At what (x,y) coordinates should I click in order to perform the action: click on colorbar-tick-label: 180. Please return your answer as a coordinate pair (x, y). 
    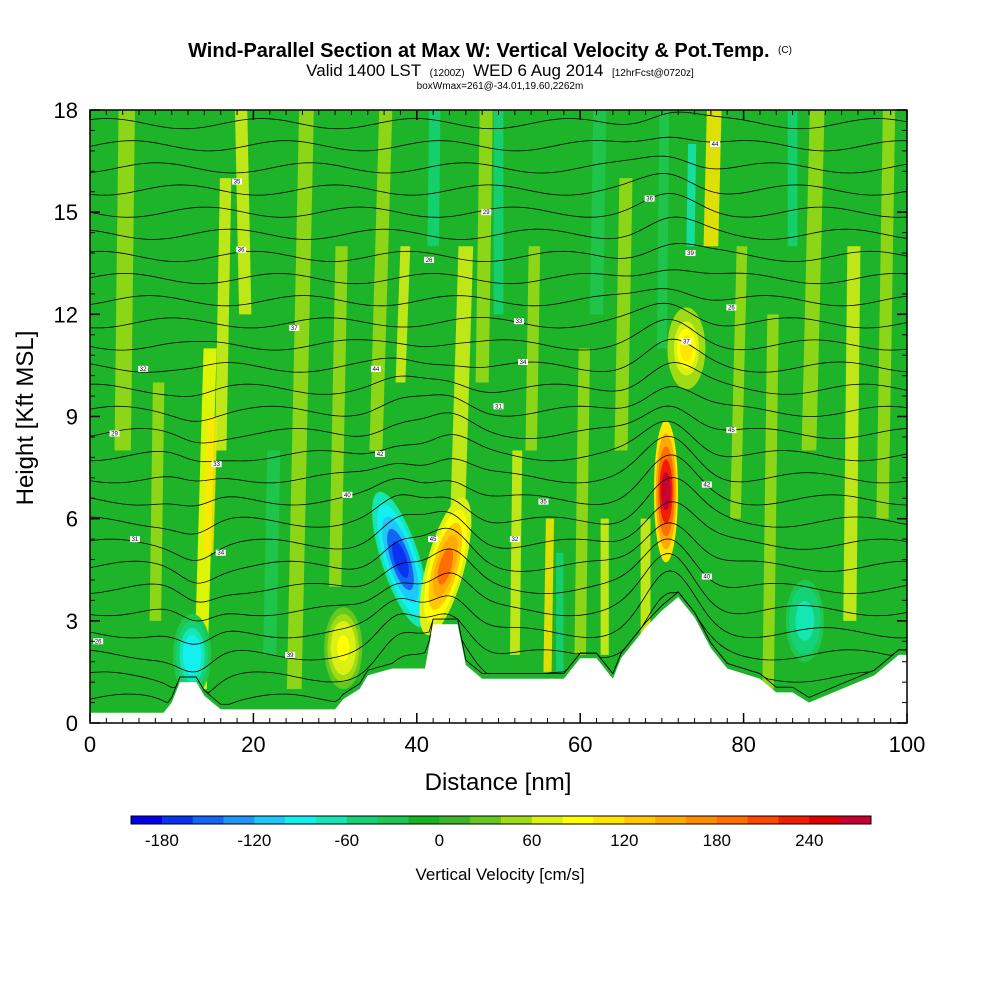
    Looking at the image, I should click on (717, 840).